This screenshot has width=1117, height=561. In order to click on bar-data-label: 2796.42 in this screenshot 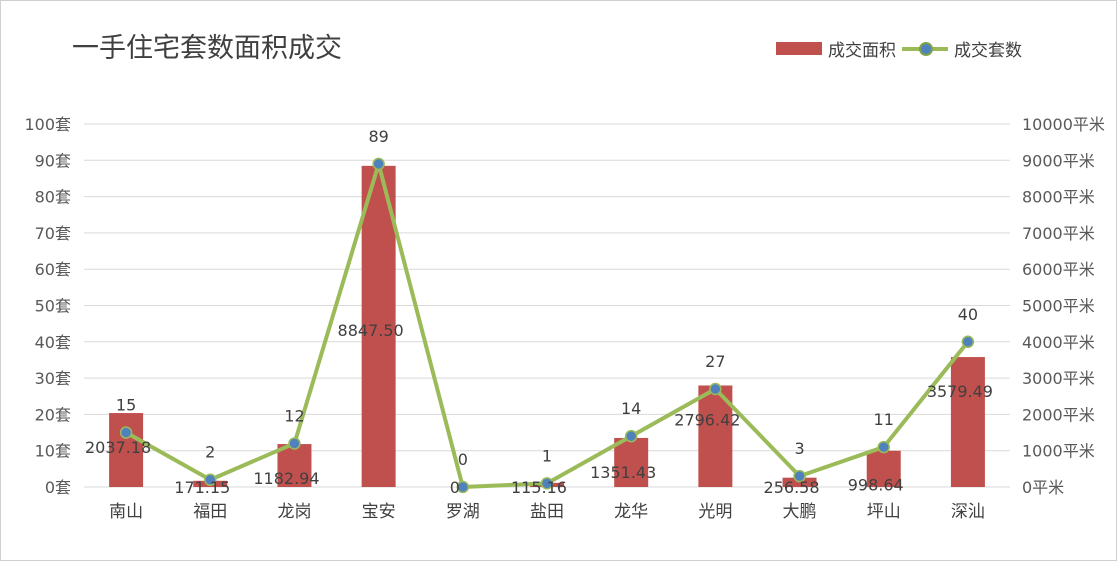, I will do `click(707, 419)`.